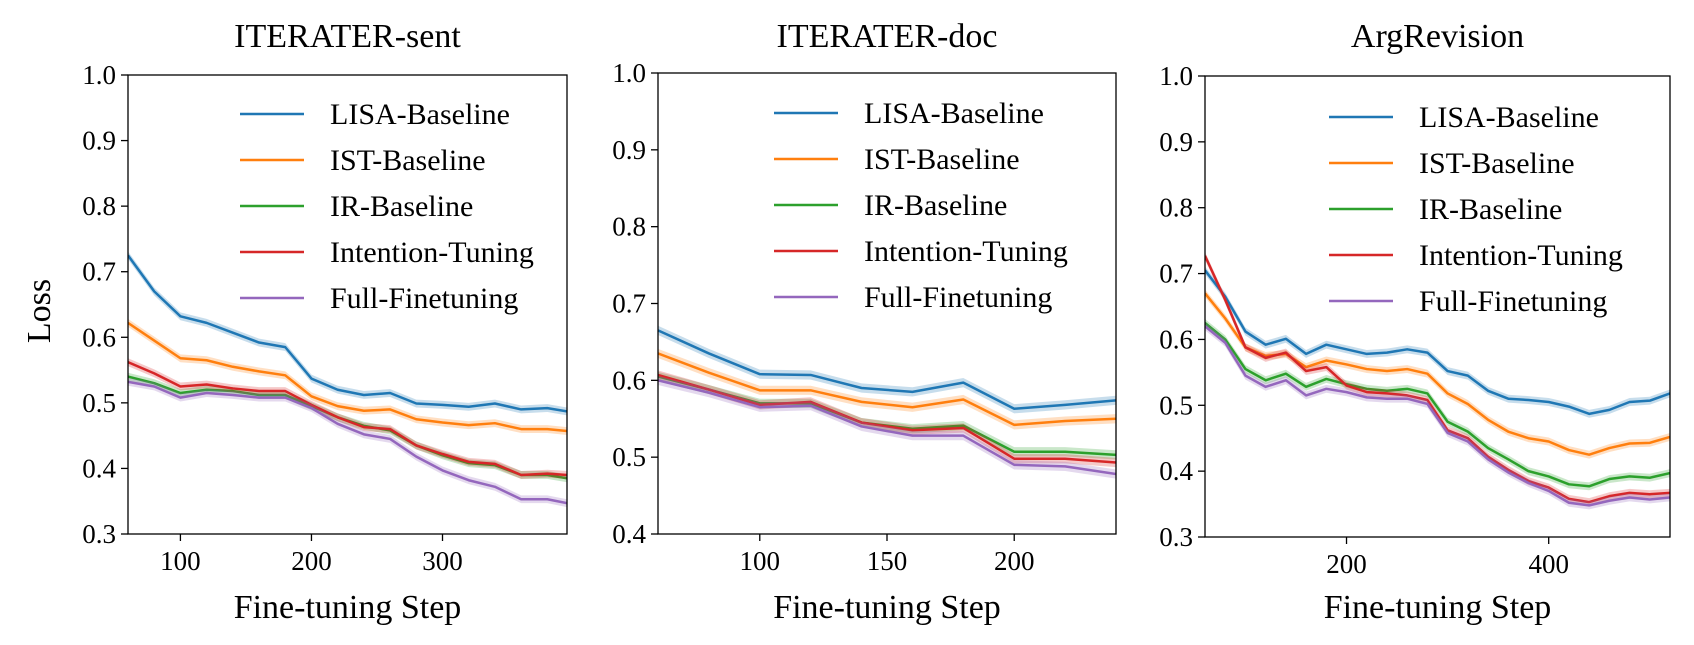  Describe the element at coordinates (442, 561) in the screenshot. I see `x-tick-label: 300` at that location.